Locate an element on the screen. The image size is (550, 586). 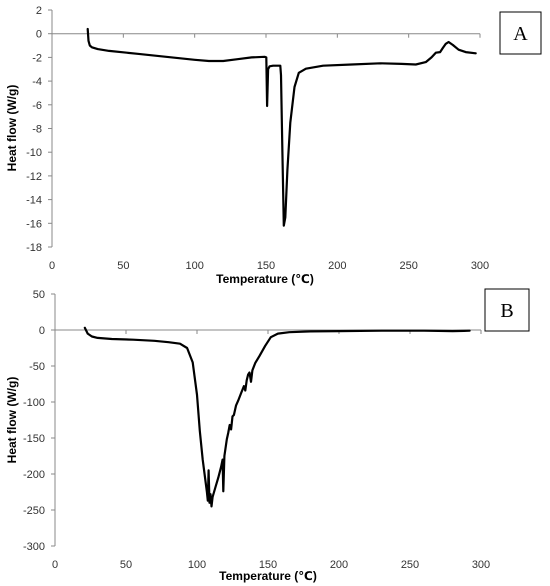
y-tick-label: -8 is located at coordinates (37, 130).